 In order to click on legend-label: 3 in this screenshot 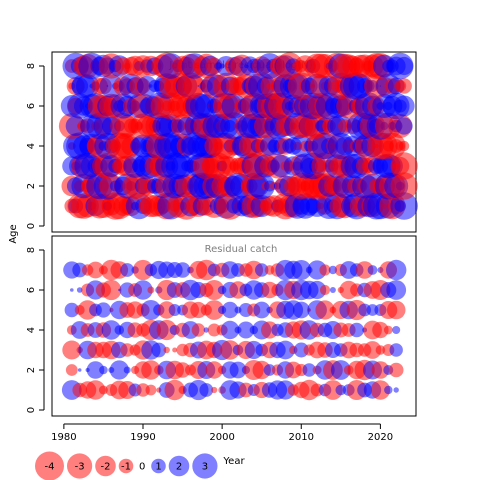, I will do `click(205, 467)`.